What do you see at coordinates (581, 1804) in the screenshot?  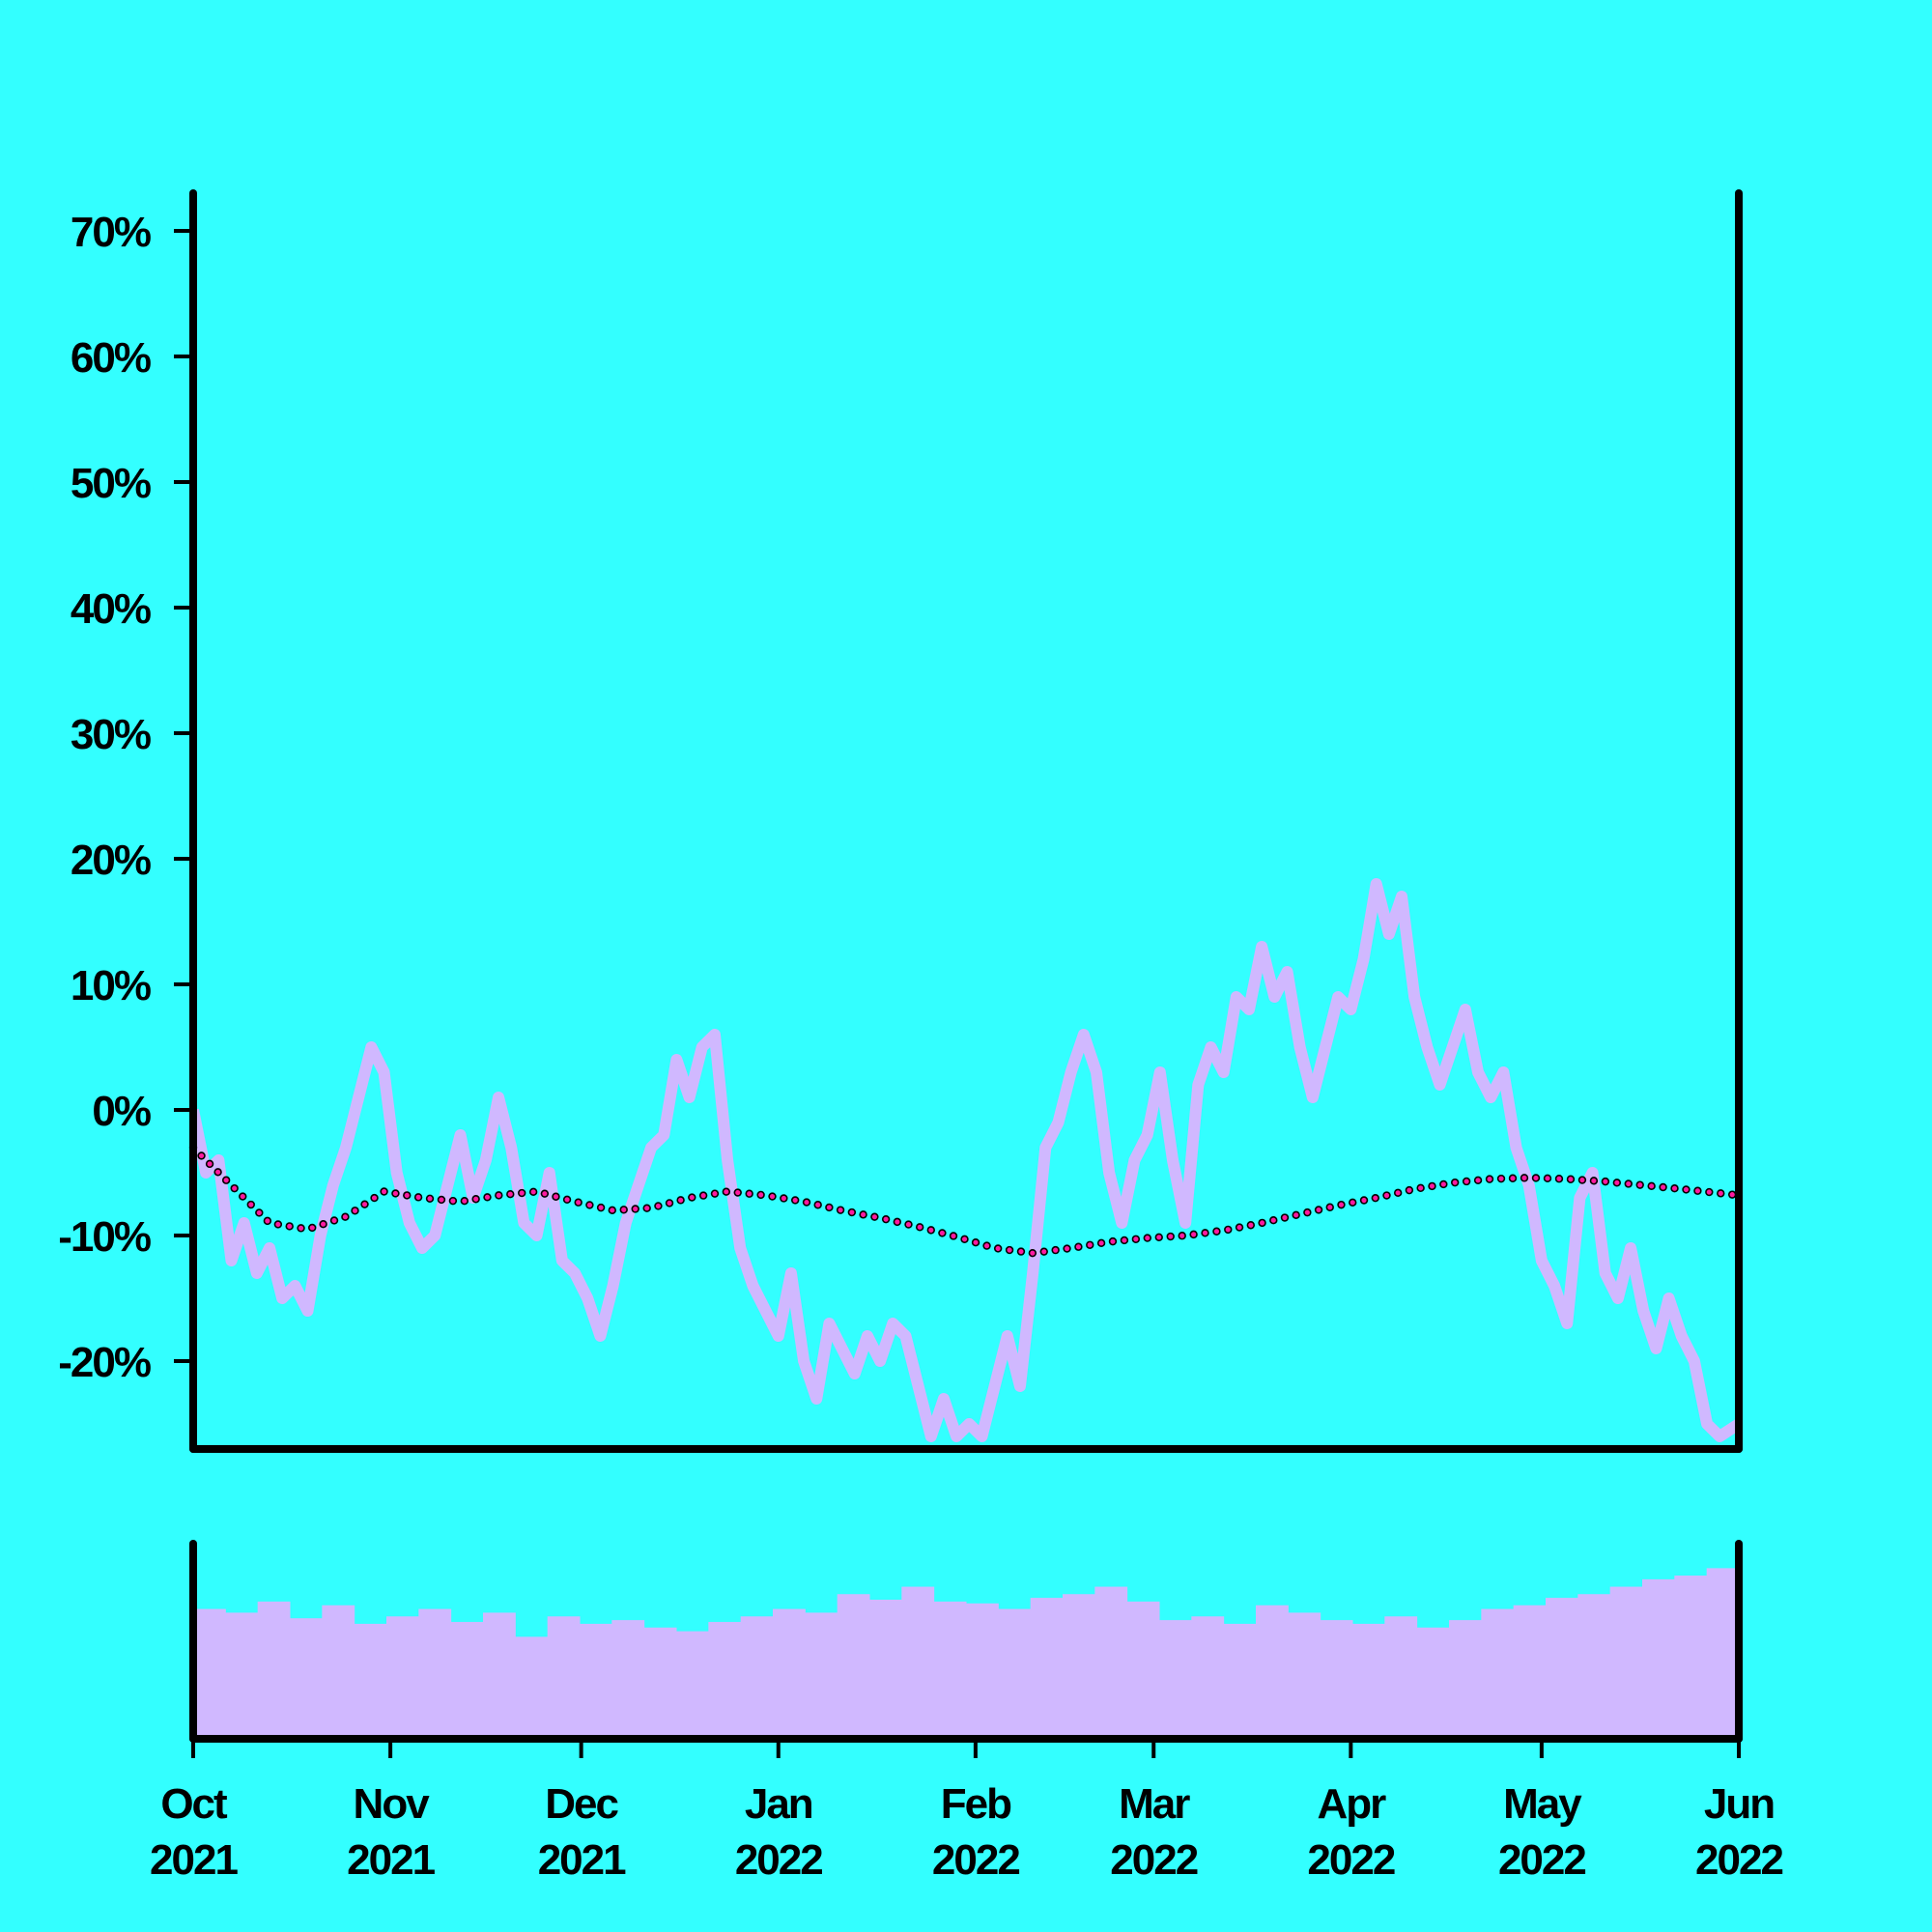 I see `x-tick-month: Dec` at bounding box center [581, 1804].